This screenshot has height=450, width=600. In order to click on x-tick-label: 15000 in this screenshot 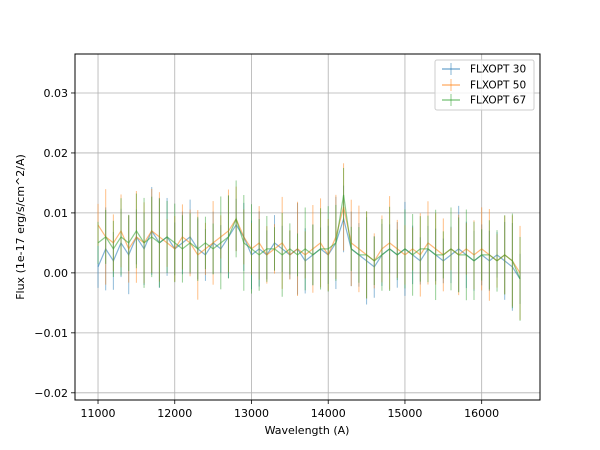, I will do `click(404, 413)`.